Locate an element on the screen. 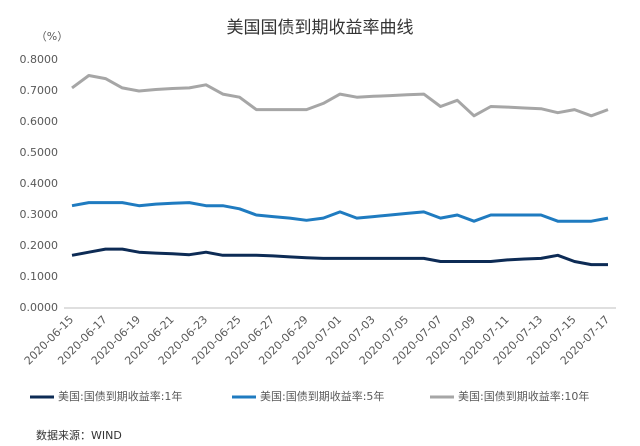  y-tick-label: 0.8000 is located at coordinates (39, 59).